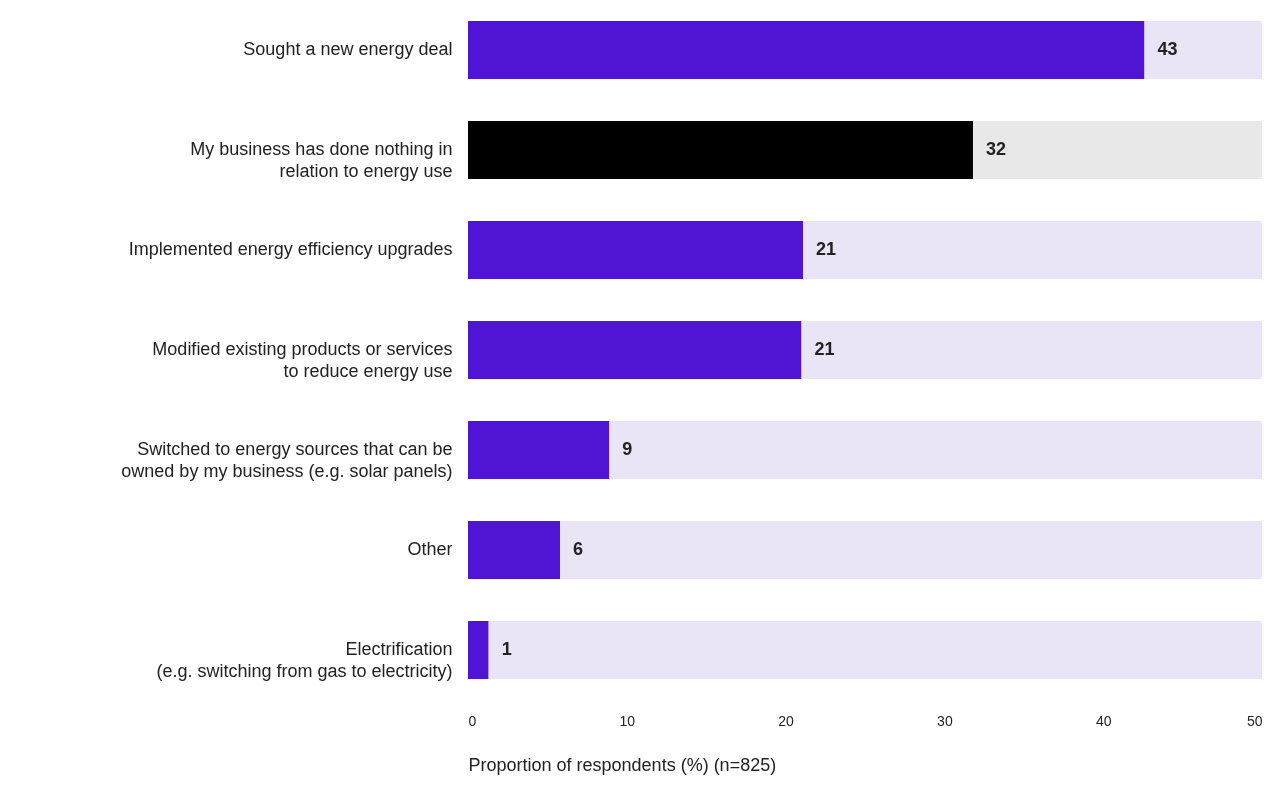  I want to click on data-label: 43, so click(1167, 49).